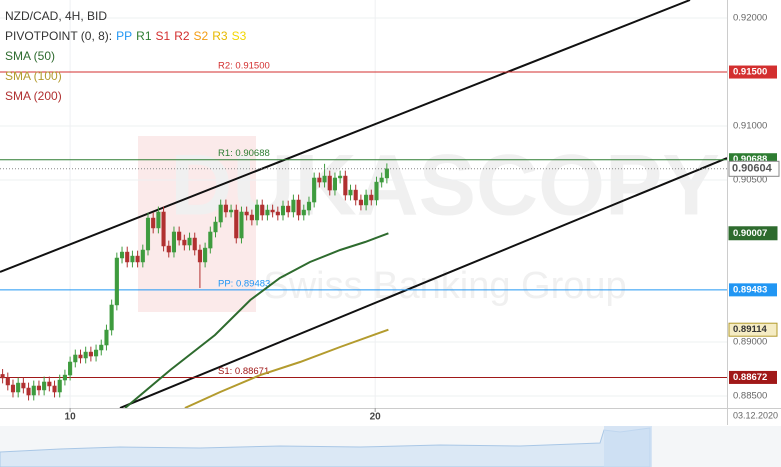 This screenshot has height=467, width=781. I want to click on navigator-window, so click(628, 446).